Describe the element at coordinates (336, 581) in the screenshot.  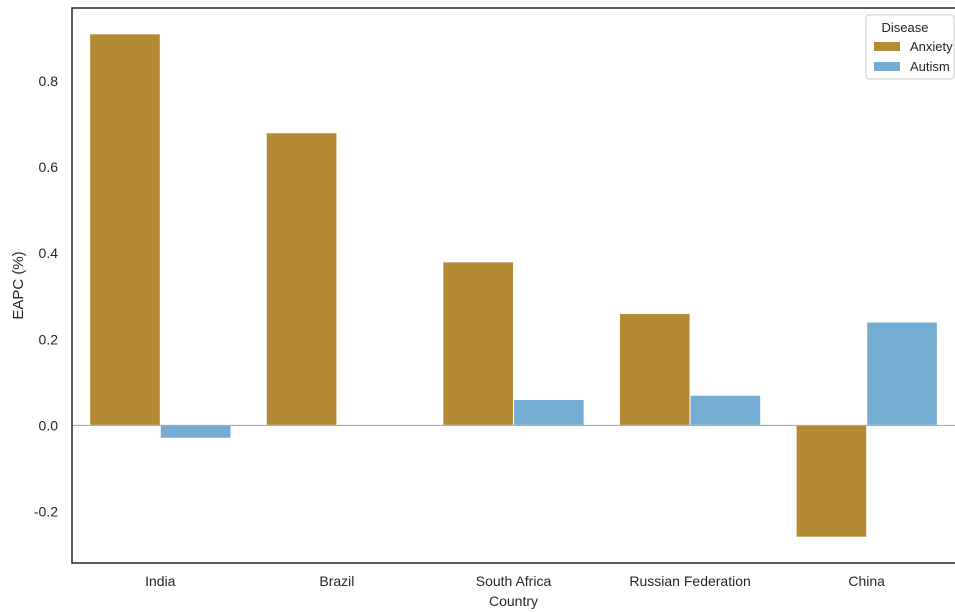
I see `x-tick-label: Brazil` at that location.